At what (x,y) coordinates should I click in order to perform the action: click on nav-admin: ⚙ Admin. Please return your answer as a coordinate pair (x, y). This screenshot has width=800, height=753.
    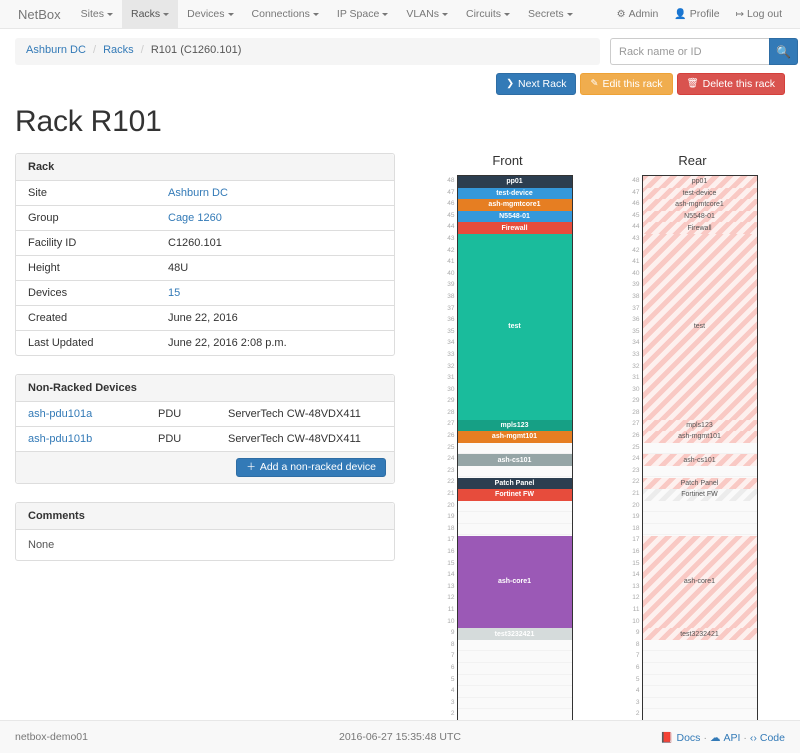
    Looking at the image, I should click on (638, 14).